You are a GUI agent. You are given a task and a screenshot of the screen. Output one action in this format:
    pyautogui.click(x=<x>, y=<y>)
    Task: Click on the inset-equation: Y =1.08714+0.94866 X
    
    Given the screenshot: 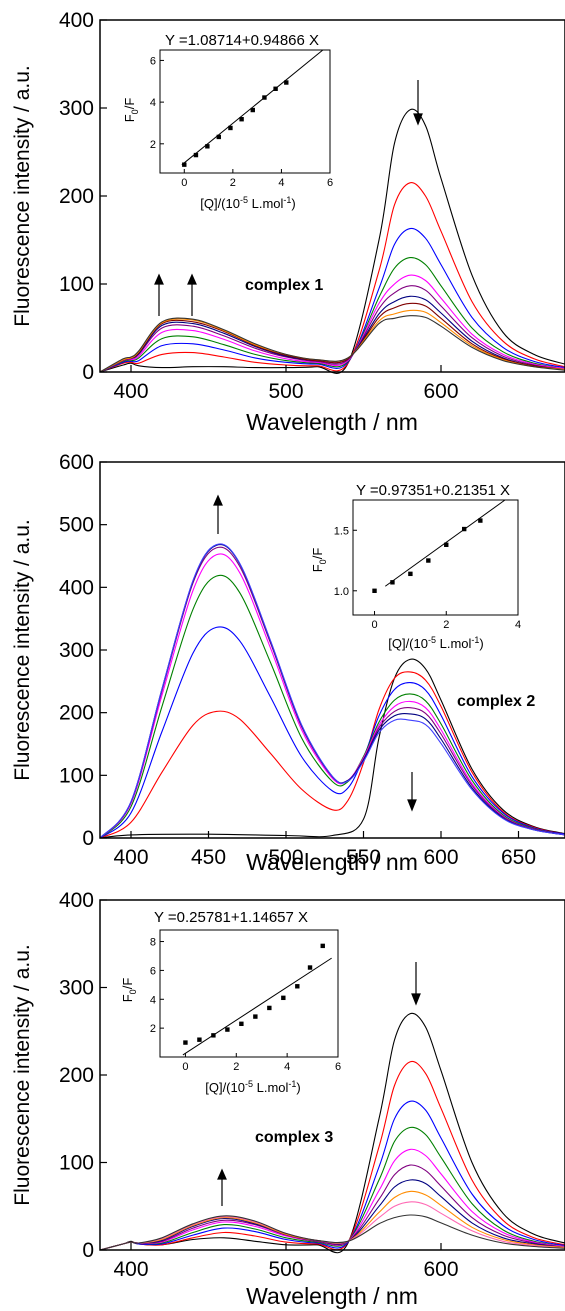 What is the action you would take?
    pyautogui.click(x=242, y=40)
    